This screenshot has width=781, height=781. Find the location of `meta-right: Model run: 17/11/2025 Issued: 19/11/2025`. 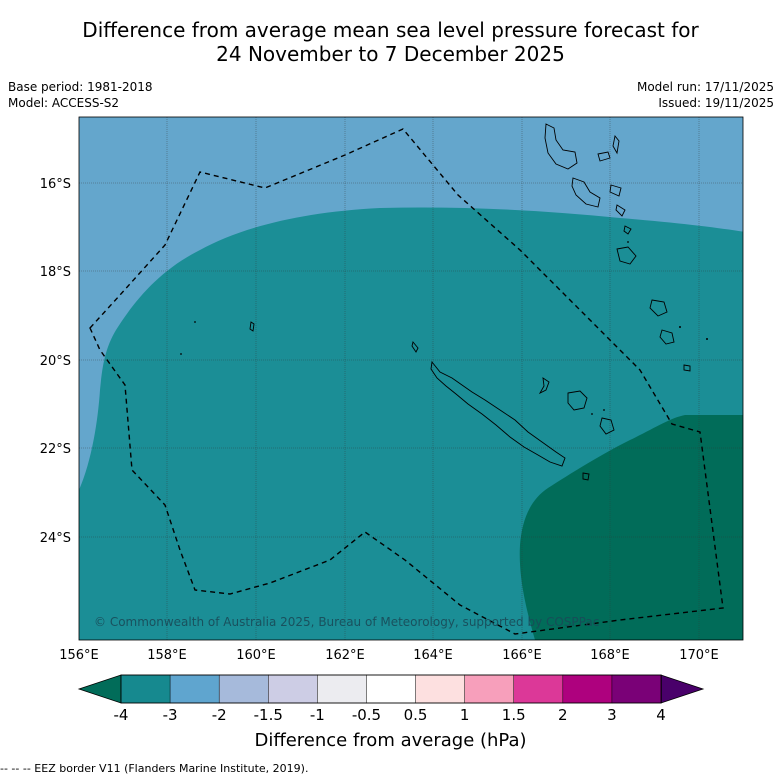

meta-right: Model run: 17/11/2025 Issued: 19/11/2025 is located at coordinates (705, 95).